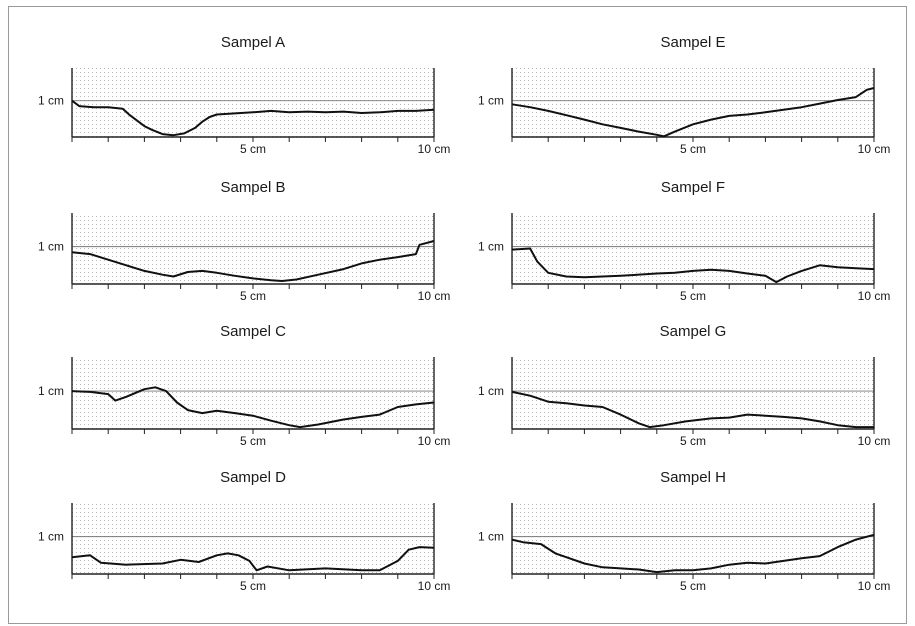  What do you see at coordinates (253, 42) in the screenshot?
I see `chart-title: Sampel A` at bounding box center [253, 42].